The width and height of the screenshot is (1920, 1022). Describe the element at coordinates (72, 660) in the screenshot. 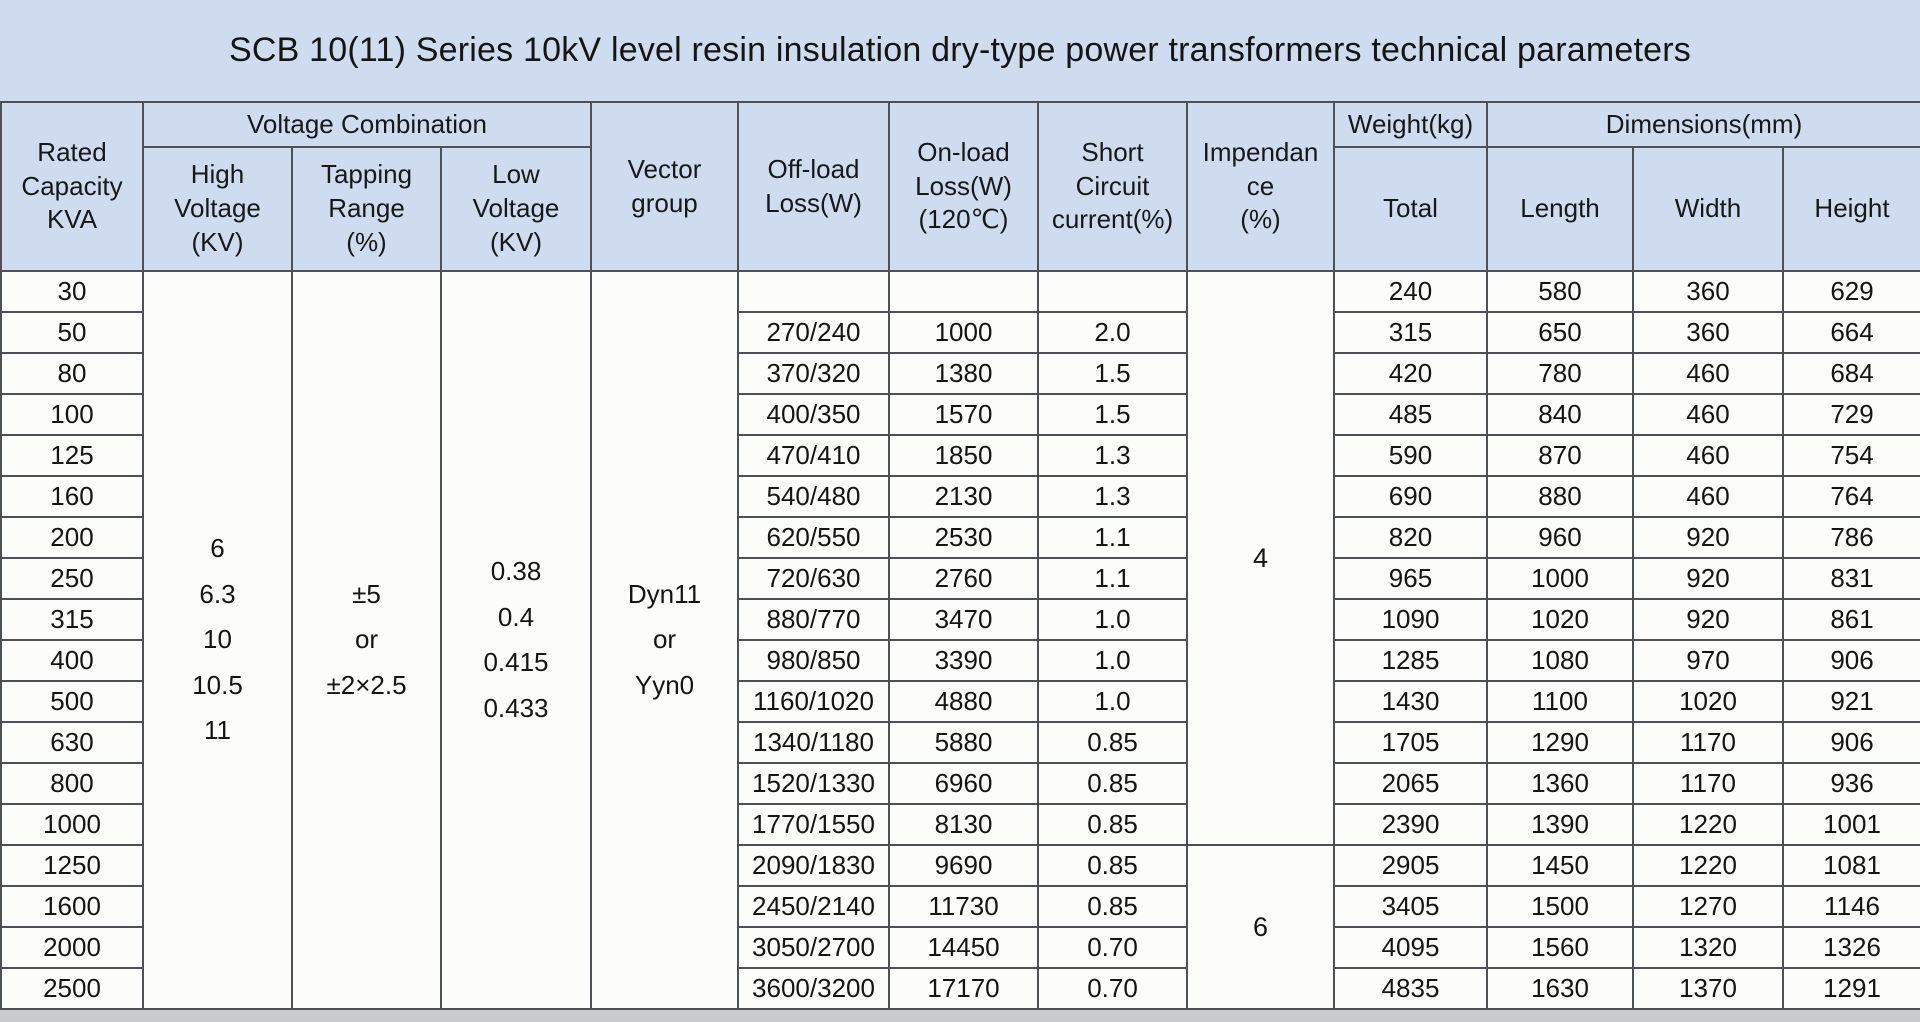

I see `cell-rated-capacity: 400` at that location.